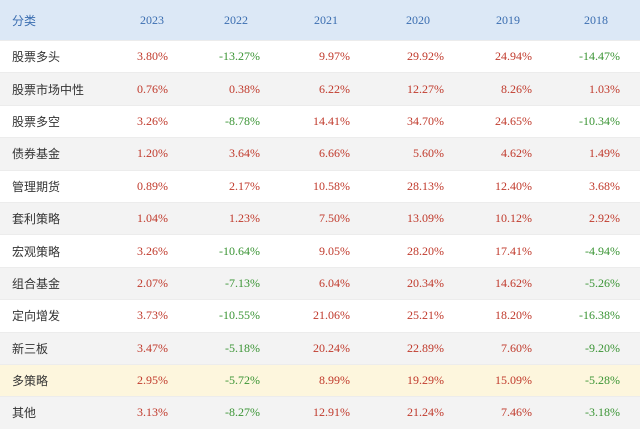 This screenshot has height=429, width=640. Describe the element at coordinates (488, 316) in the screenshot. I see `value-cell: 18.20%` at that location.